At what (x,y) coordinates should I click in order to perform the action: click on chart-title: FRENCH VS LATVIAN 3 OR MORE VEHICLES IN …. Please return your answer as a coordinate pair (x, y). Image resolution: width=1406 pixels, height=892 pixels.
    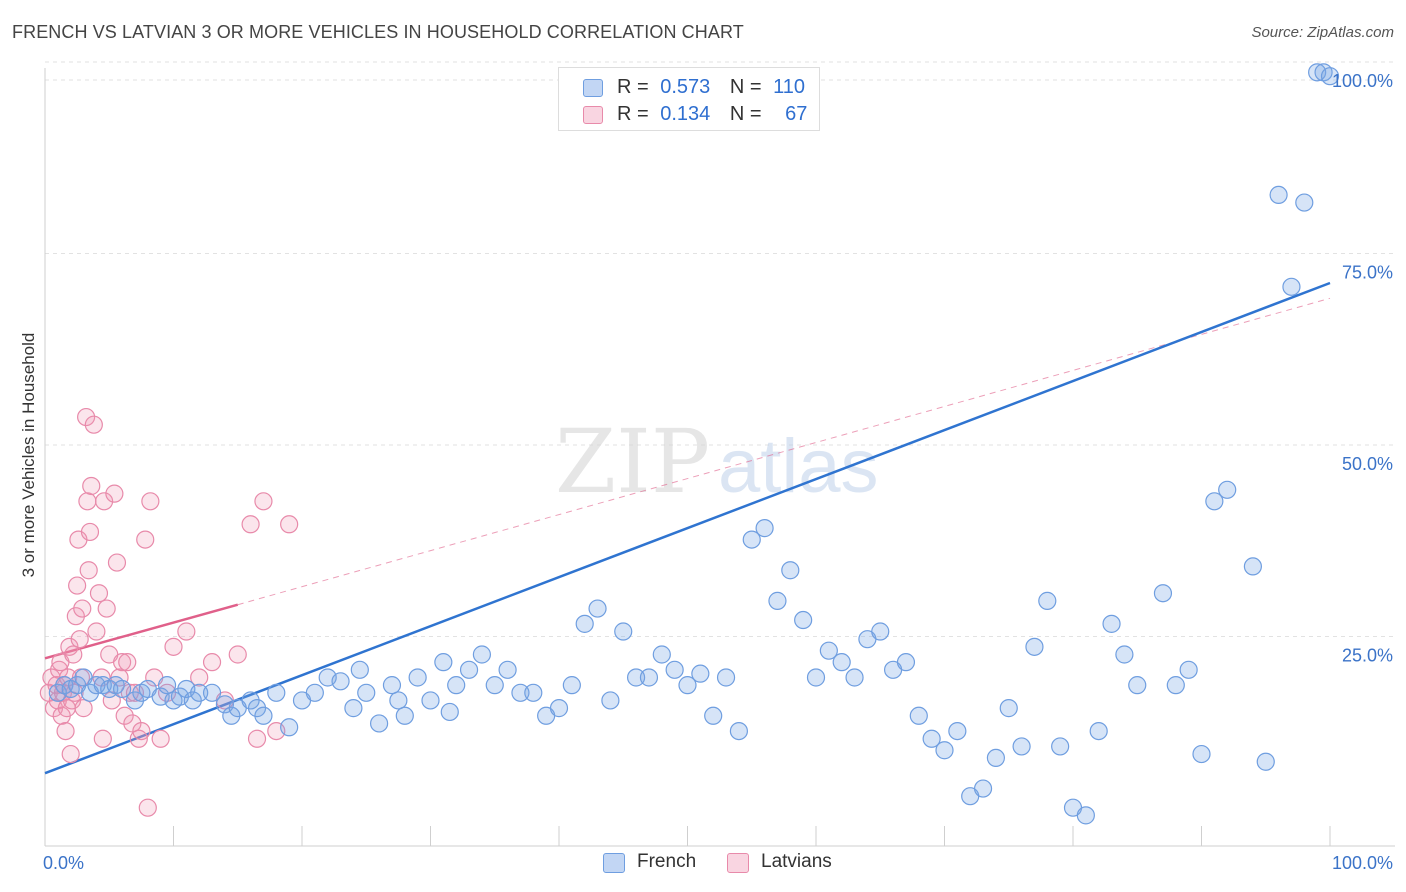
    Looking at the image, I should click on (378, 32).